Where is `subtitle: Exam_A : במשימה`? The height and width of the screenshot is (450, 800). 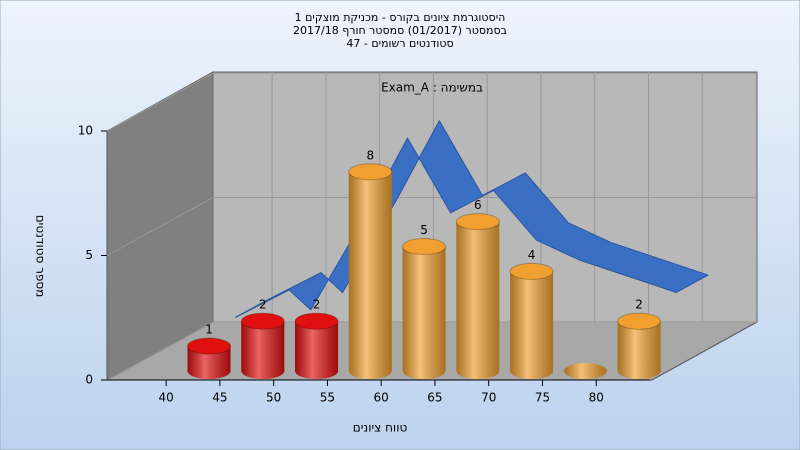 subtitle: Exam_A : במשימה is located at coordinates (432, 88).